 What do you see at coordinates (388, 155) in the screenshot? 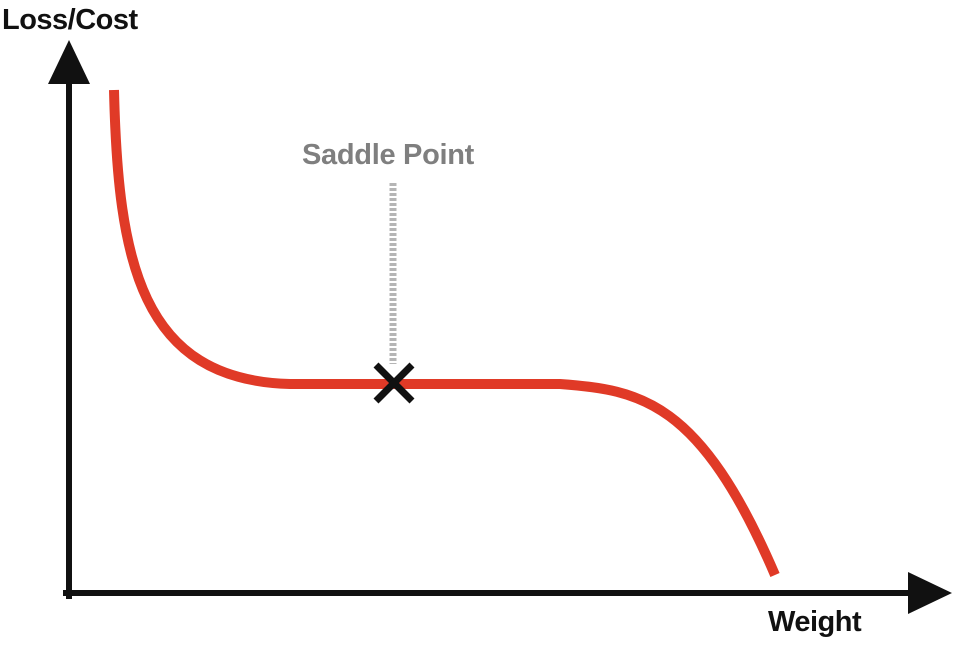
I see `saddle-point-label: Saddle Point` at bounding box center [388, 155].